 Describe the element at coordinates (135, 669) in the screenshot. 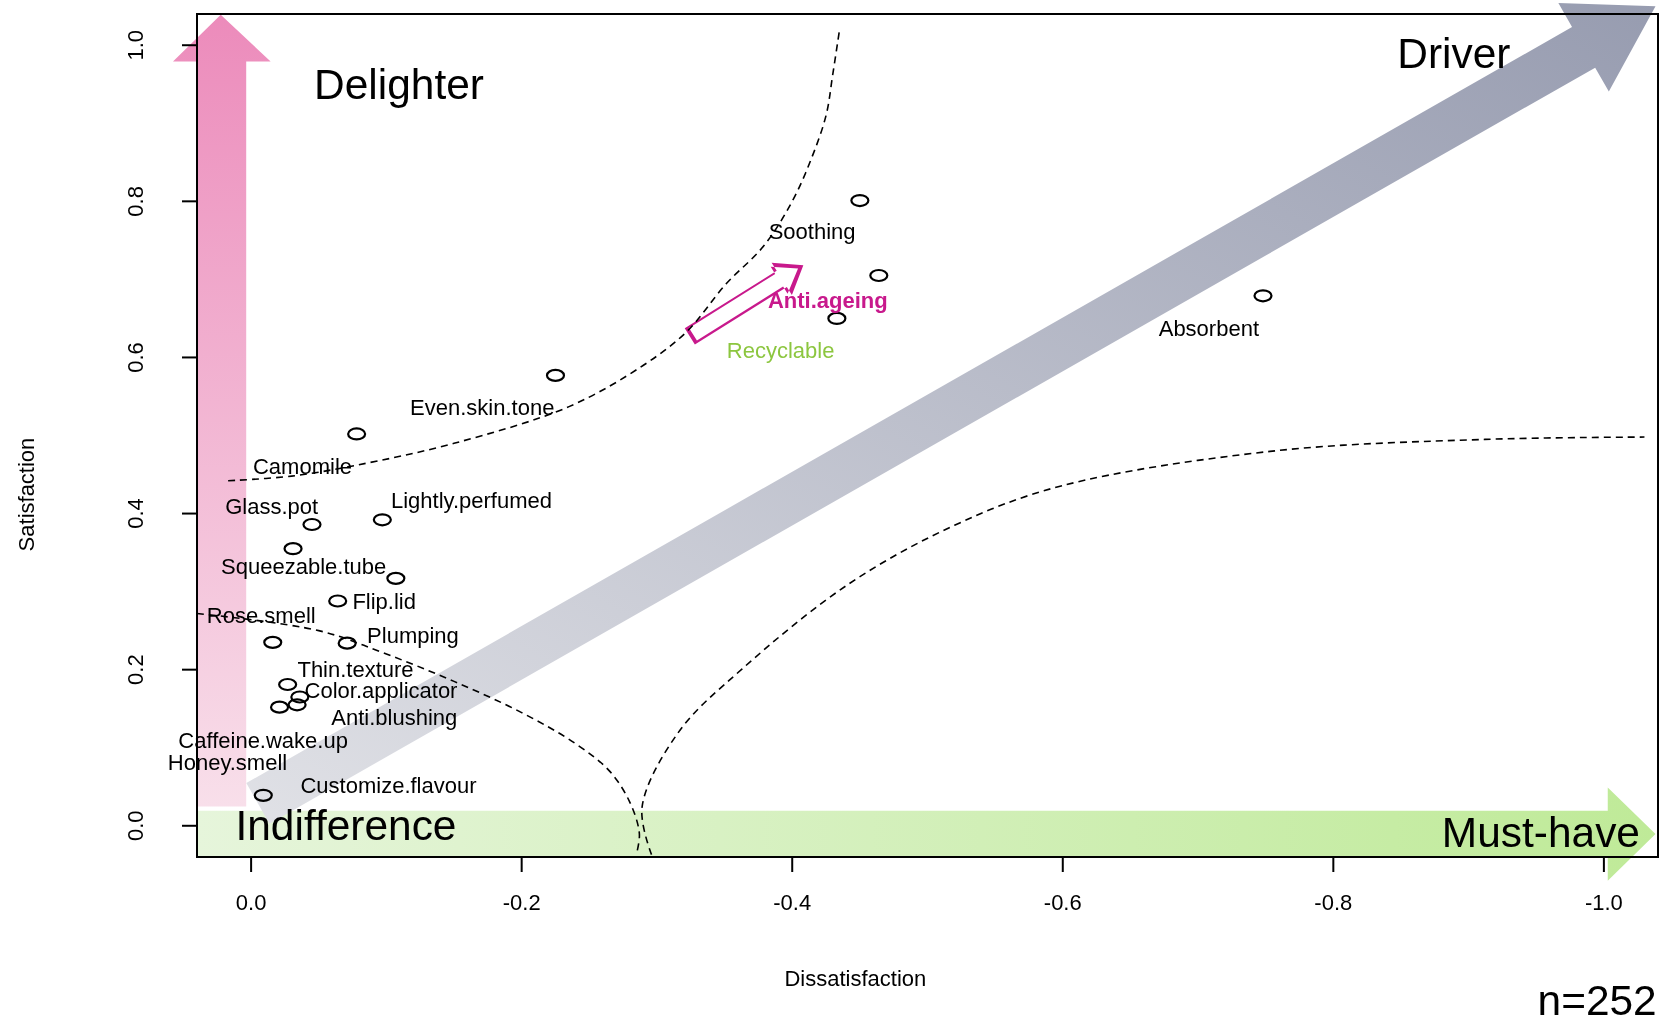

I see `y-tick-label: 0.2` at that location.